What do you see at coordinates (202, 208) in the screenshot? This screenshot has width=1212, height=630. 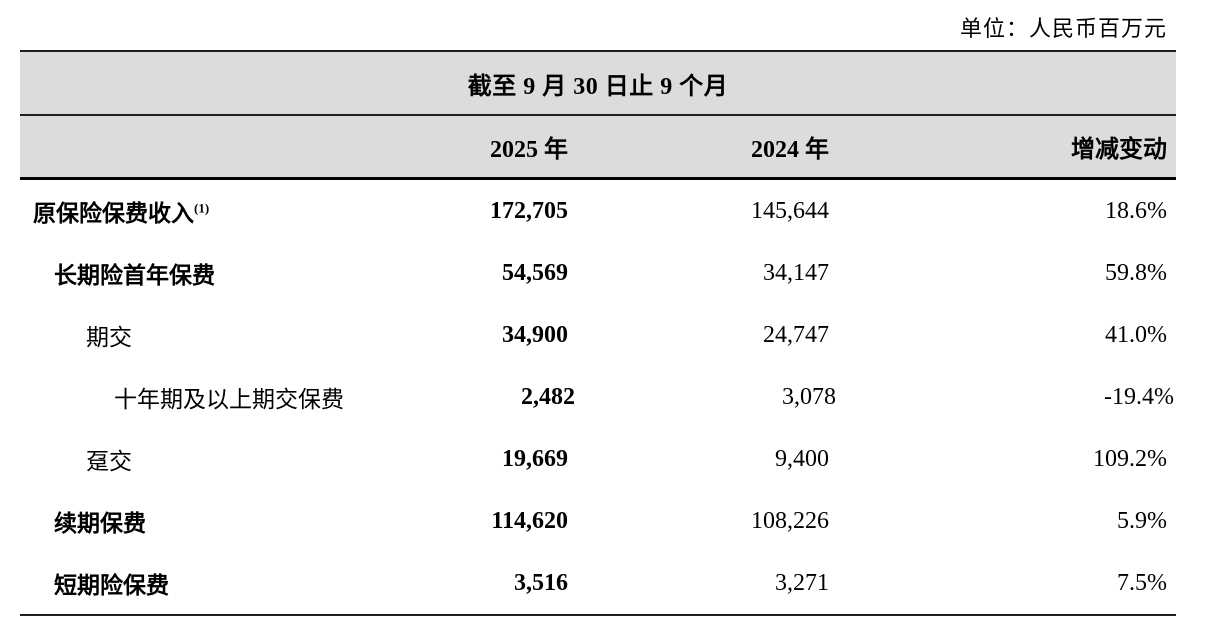 I see `footnote-superscript: (1)` at bounding box center [202, 208].